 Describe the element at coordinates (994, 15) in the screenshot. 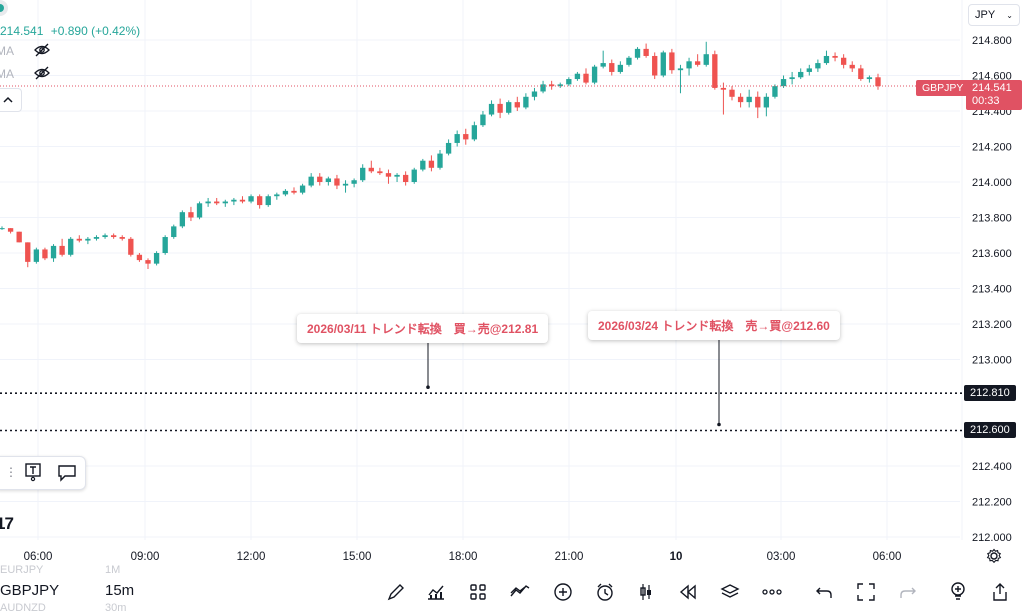

I see `currency-selector: JPY ⌄` at that location.